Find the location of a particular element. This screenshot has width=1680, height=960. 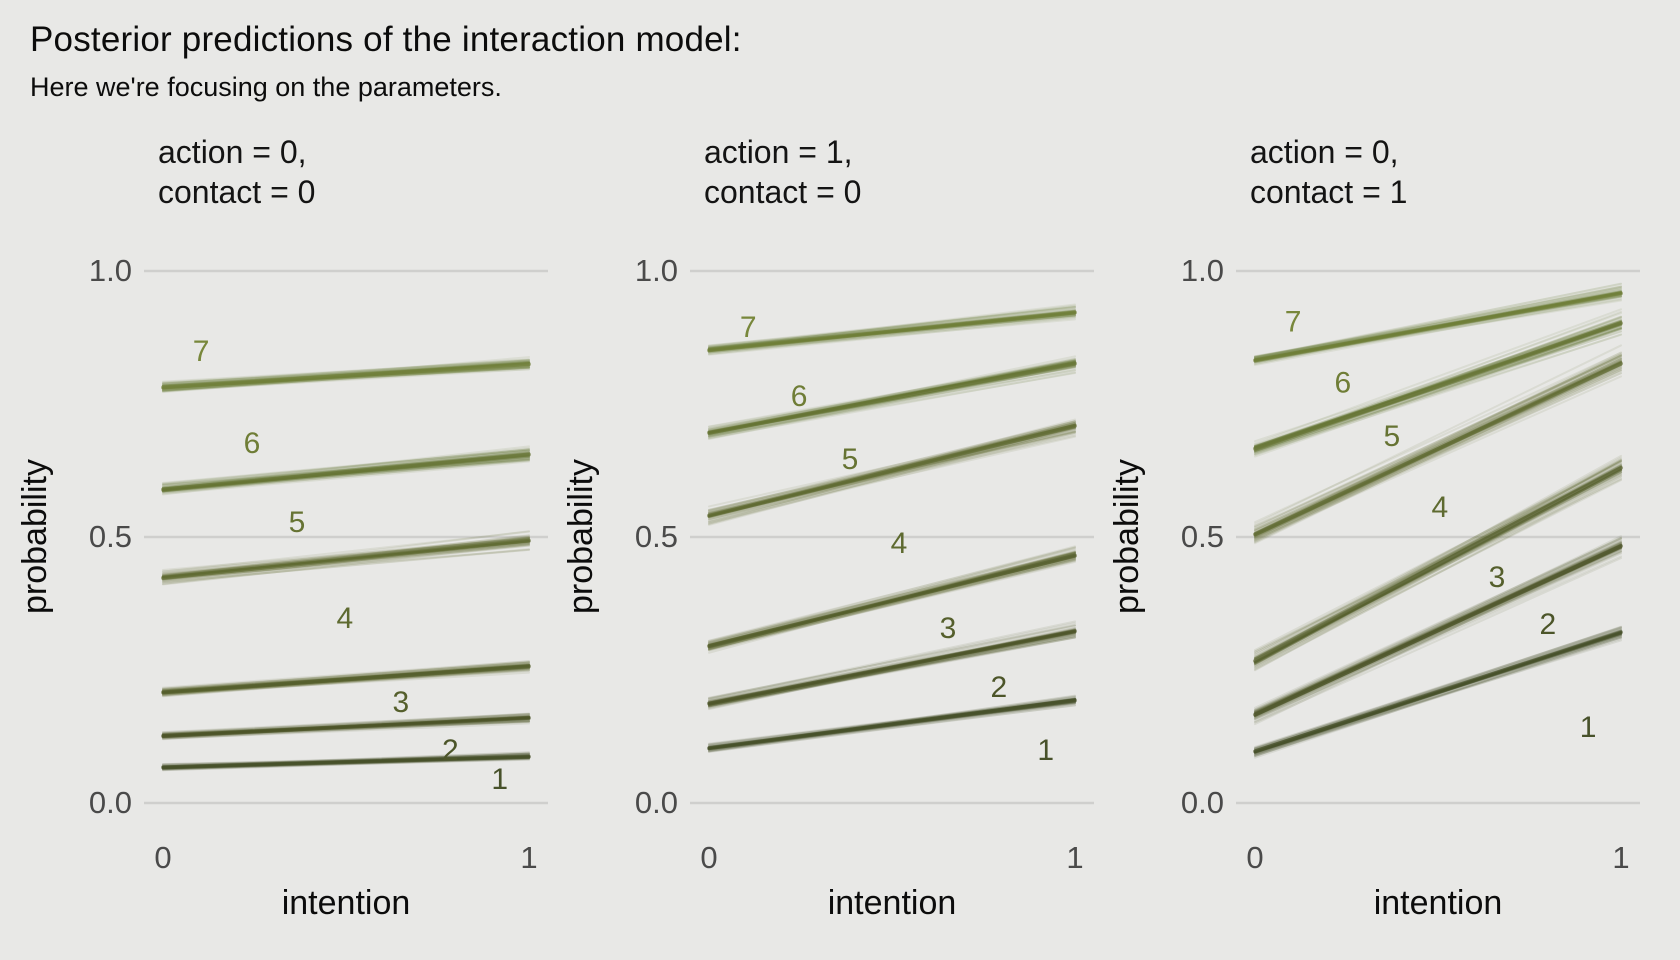

facet-panel: 1 23 4 567 is located at coordinates (1438, 537).